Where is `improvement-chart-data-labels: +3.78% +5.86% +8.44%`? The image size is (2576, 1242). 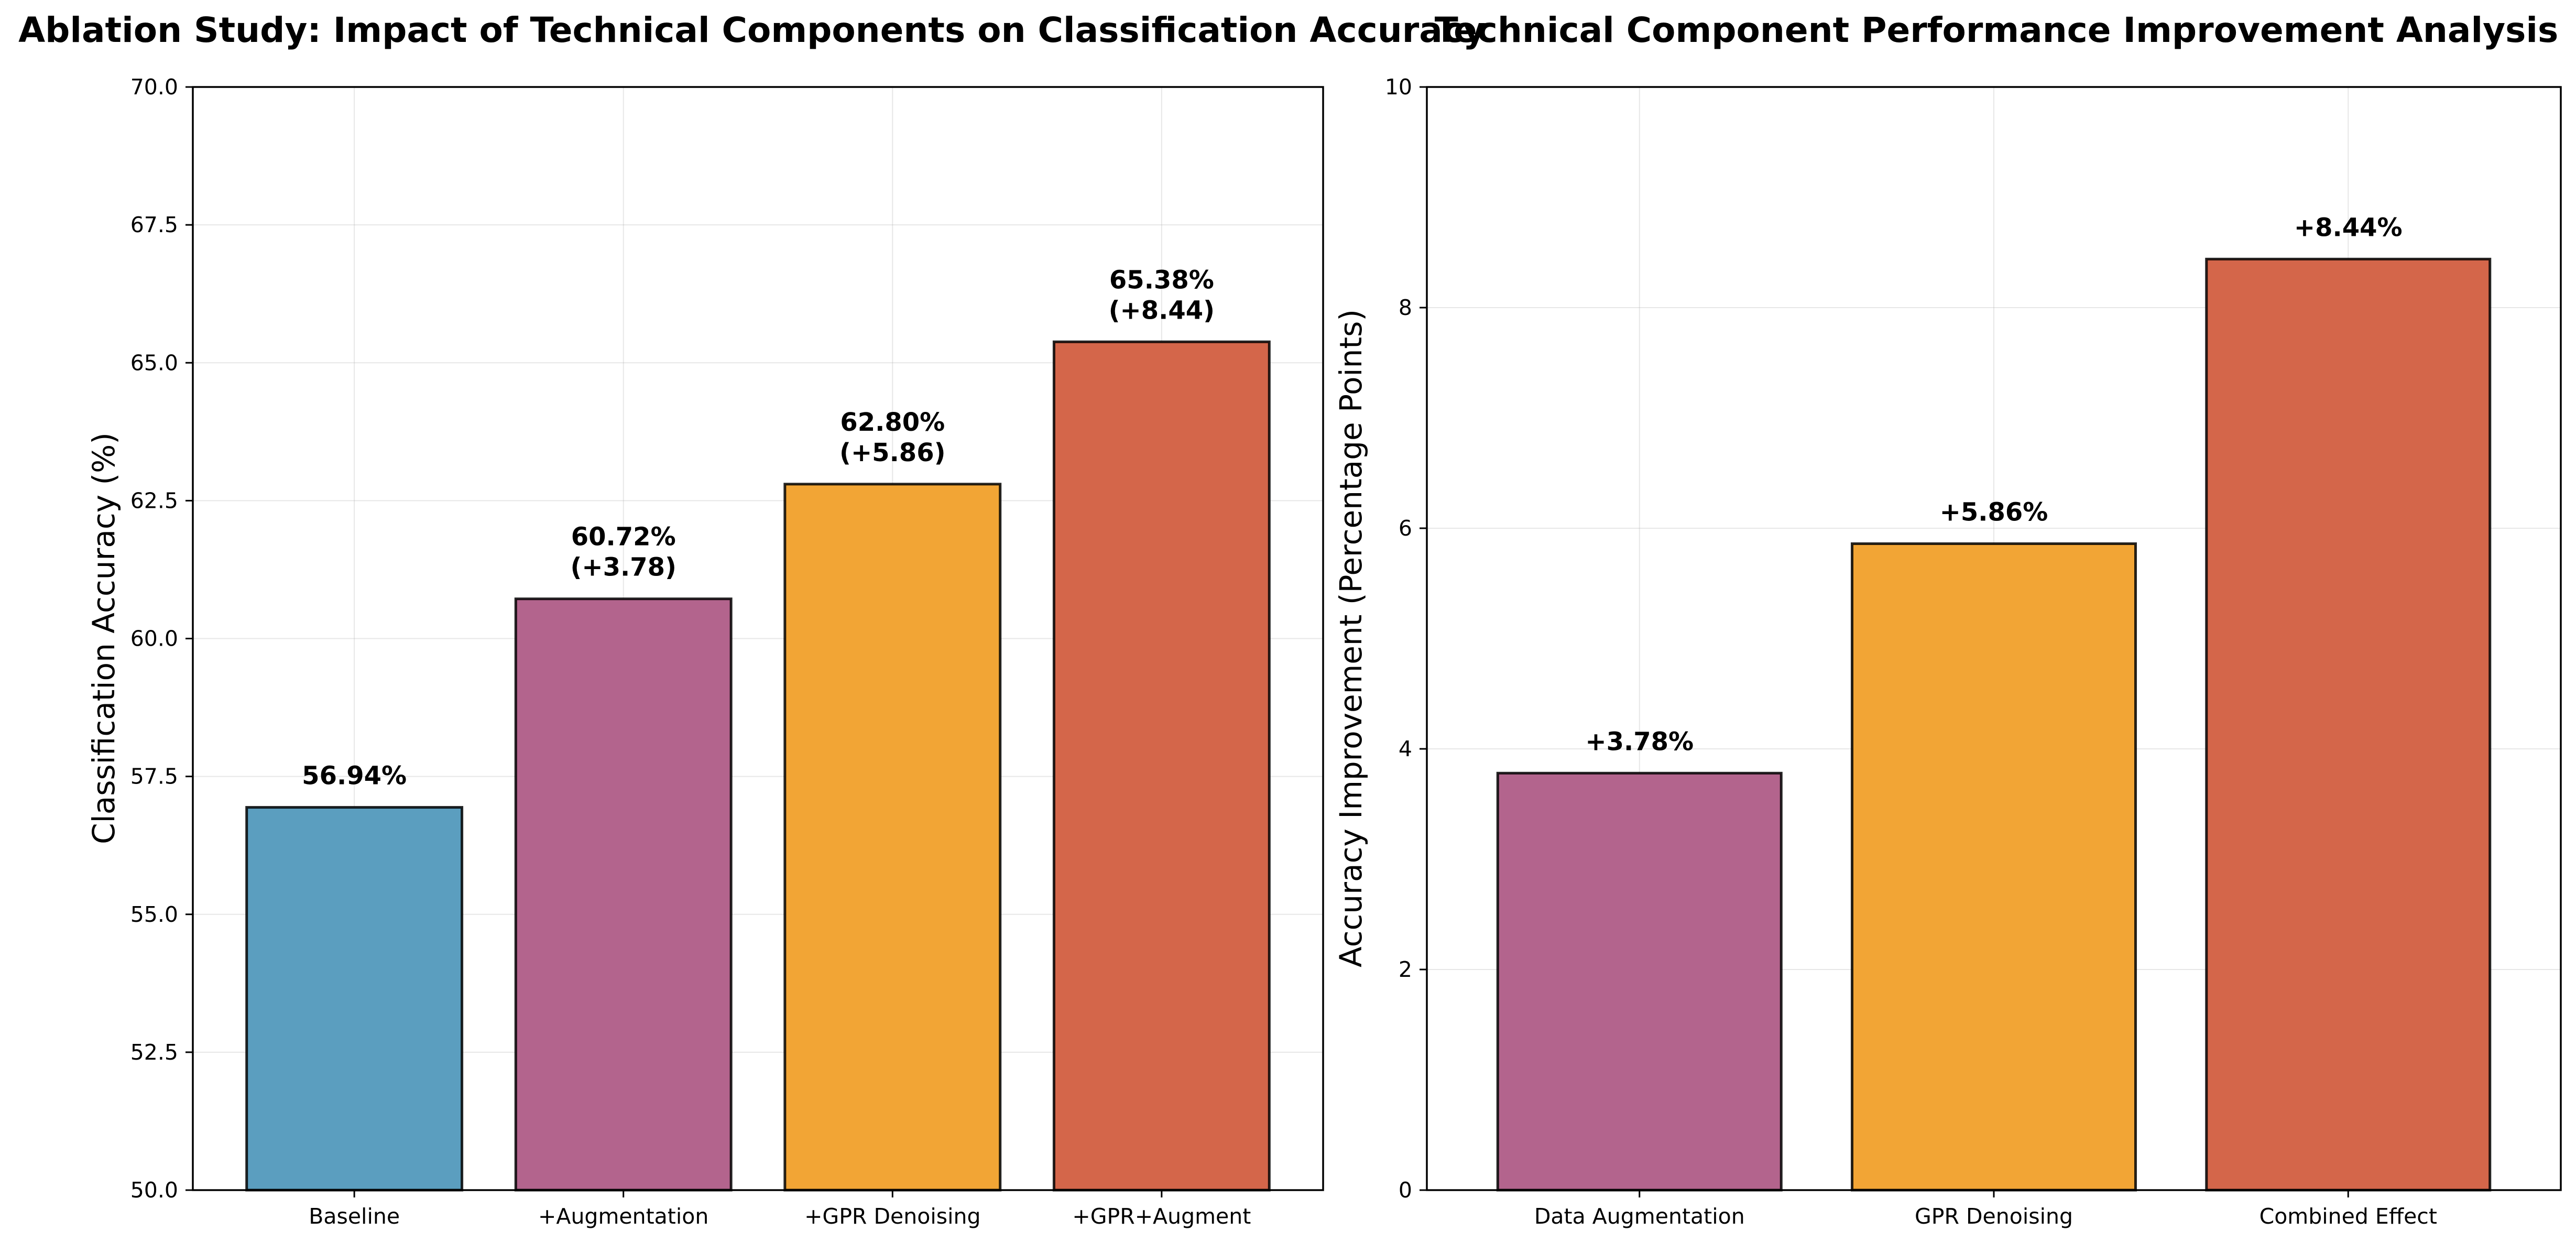
improvement-chart-data-labels: +3.78% +5.86% +8.44% is located at coordinates (1993, 484).